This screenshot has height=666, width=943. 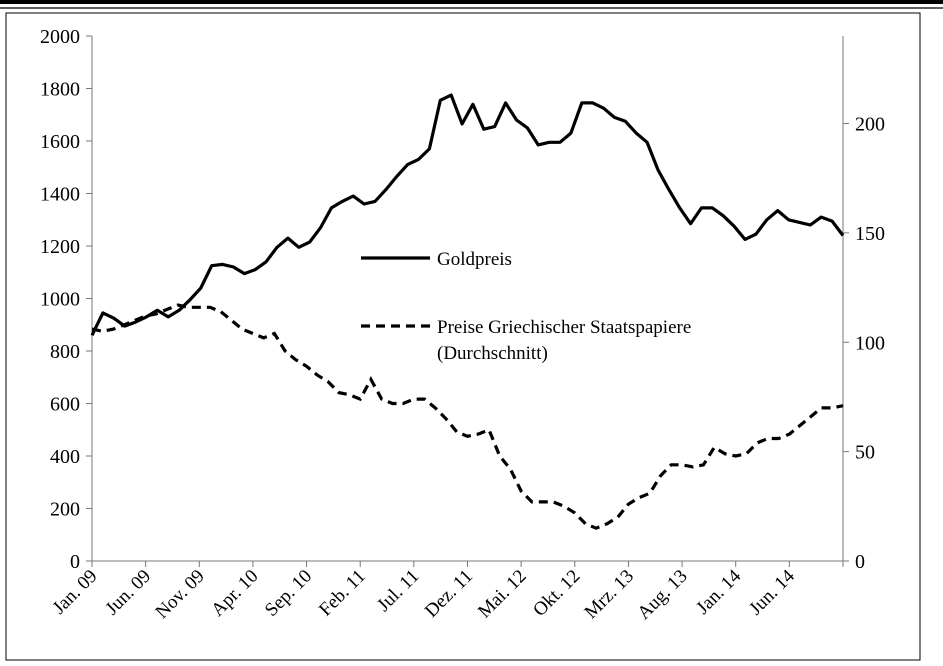 I want to click on y-right-tick-label: 50, so click(x=865, y=453).